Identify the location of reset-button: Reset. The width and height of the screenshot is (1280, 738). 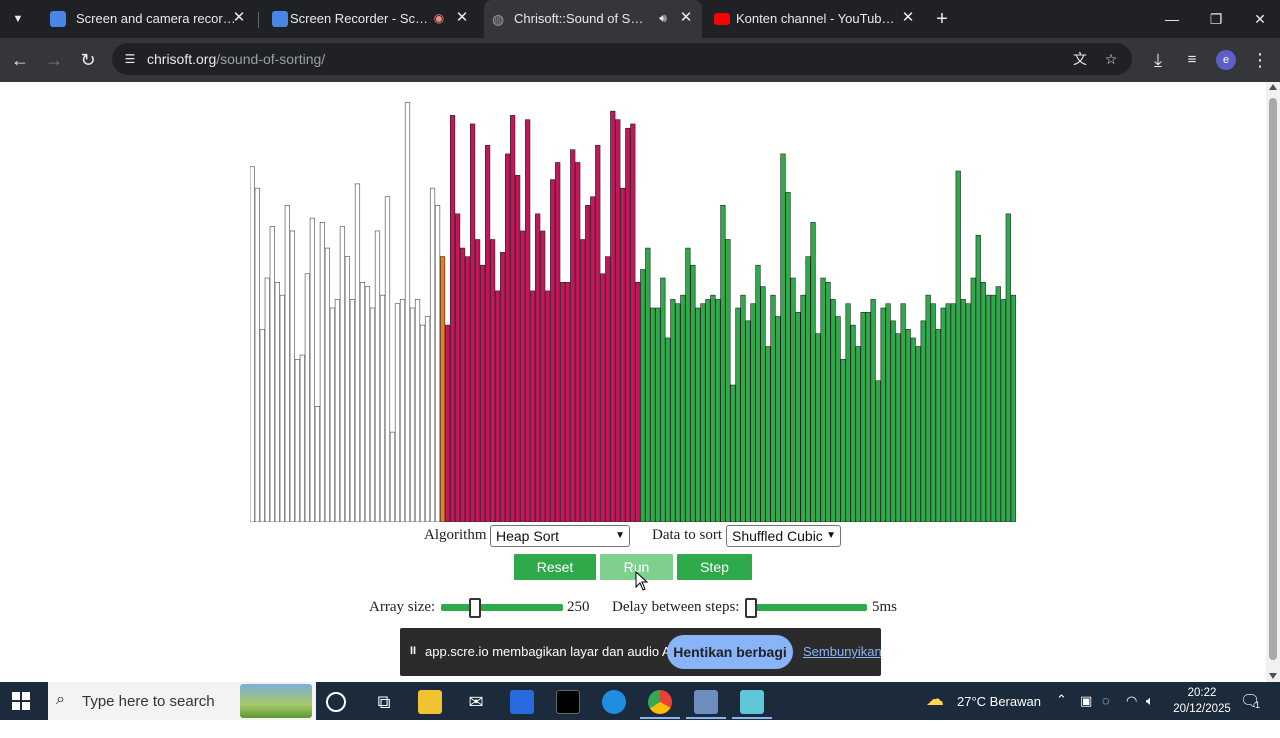
(555, 567).